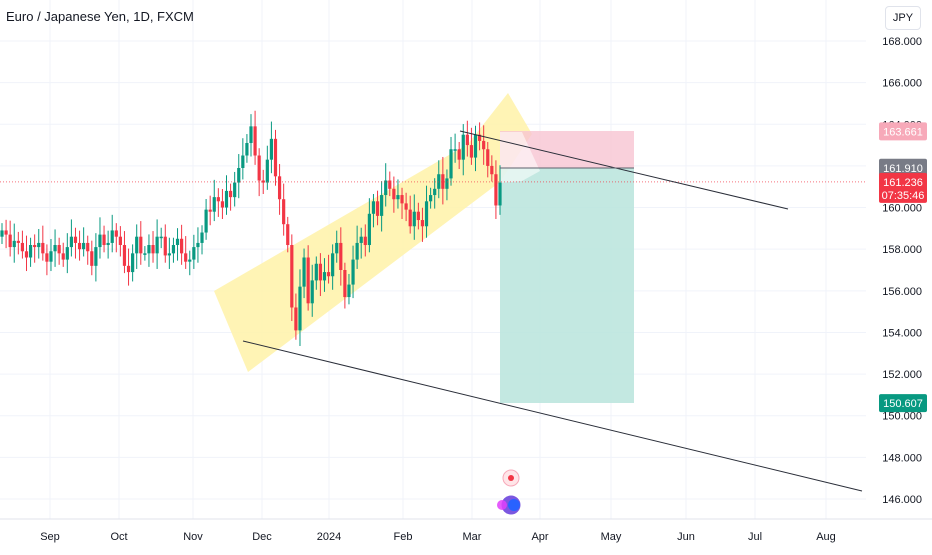  I want to click on y-tick-label: 156.000, so click(902, 292).